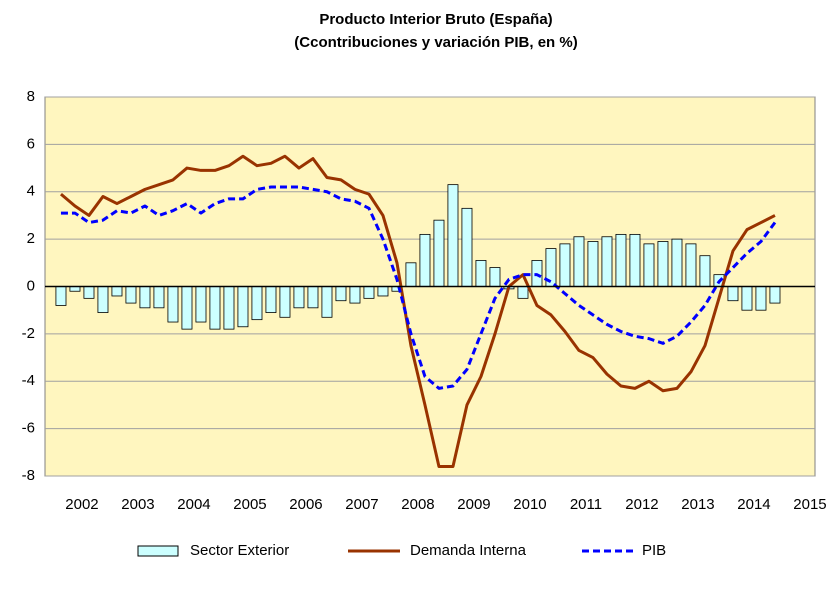 This screenshot has height=589, width=839. Describe the element at coordinates (31, 143) in the screenshot. I see `y-tick-label: 6` at that location.